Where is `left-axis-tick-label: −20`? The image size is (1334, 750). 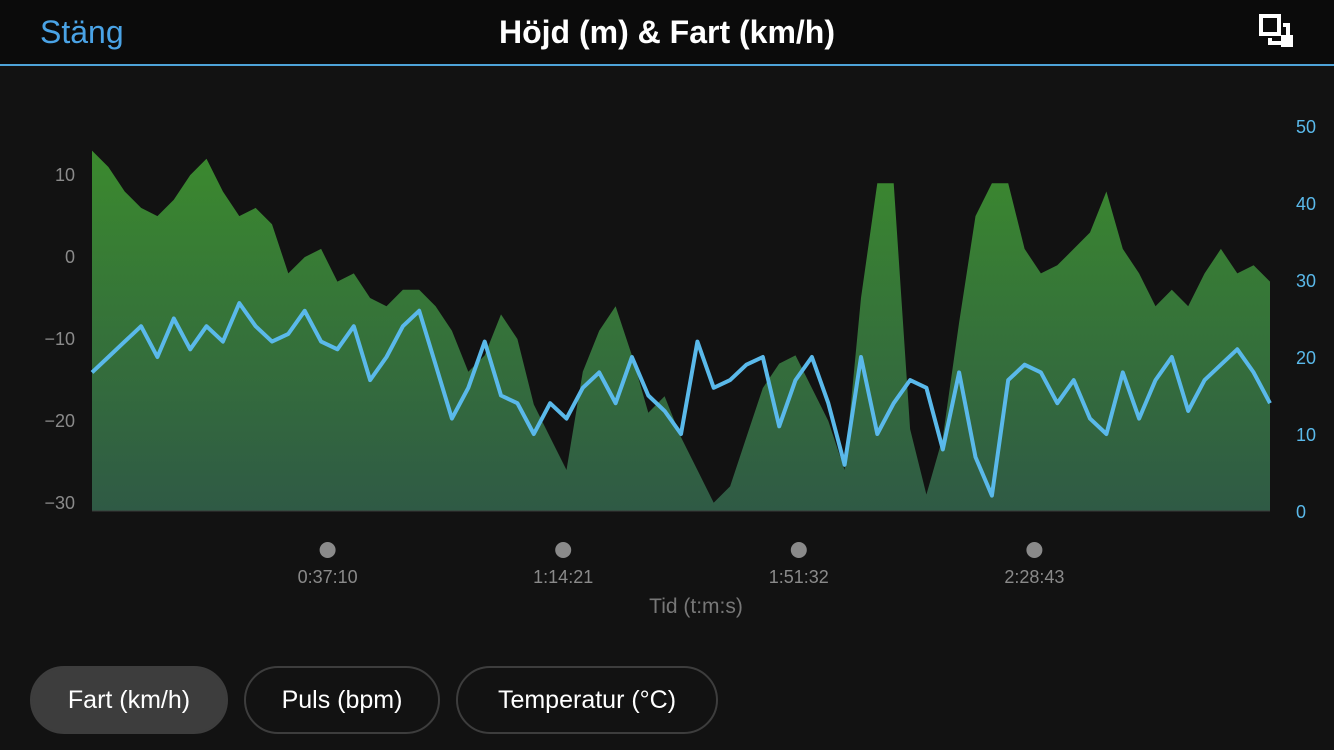 left-axis-tick-label: −20 is located at coordinates (59, 421).